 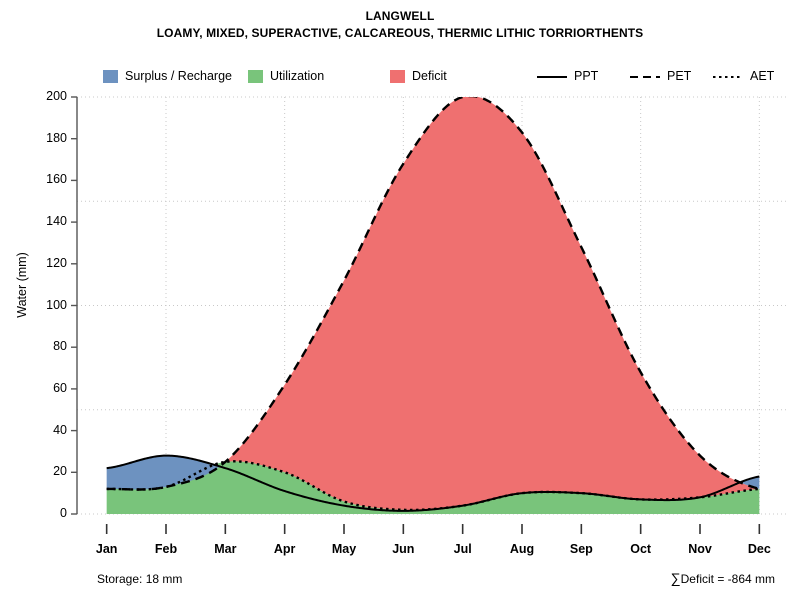 I want to click on legend-item-pet: PET, so click(x=660, y=76).